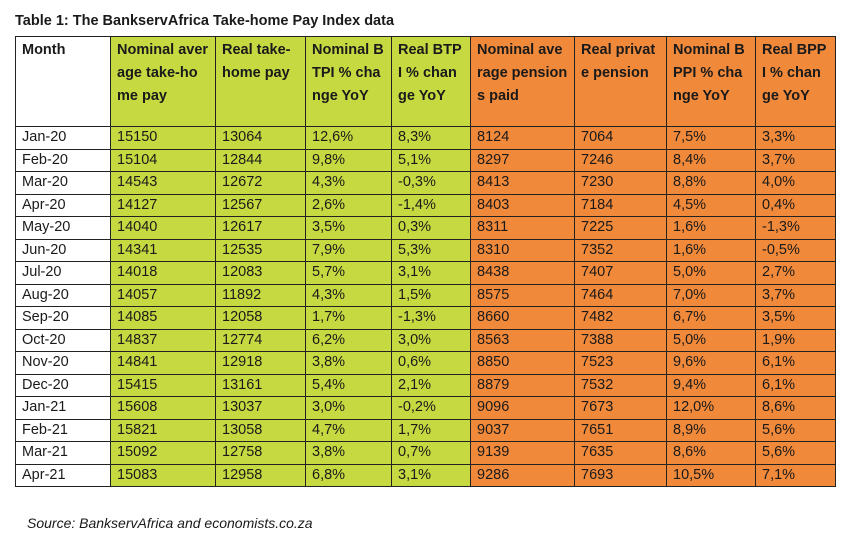 The height and width of the screenshot is (535, 843). What do you see at coordinates (711, 81) in the screenshot?
I see `column-header: Nominal BPPI % change YoY` at bounding box center [711, 81].